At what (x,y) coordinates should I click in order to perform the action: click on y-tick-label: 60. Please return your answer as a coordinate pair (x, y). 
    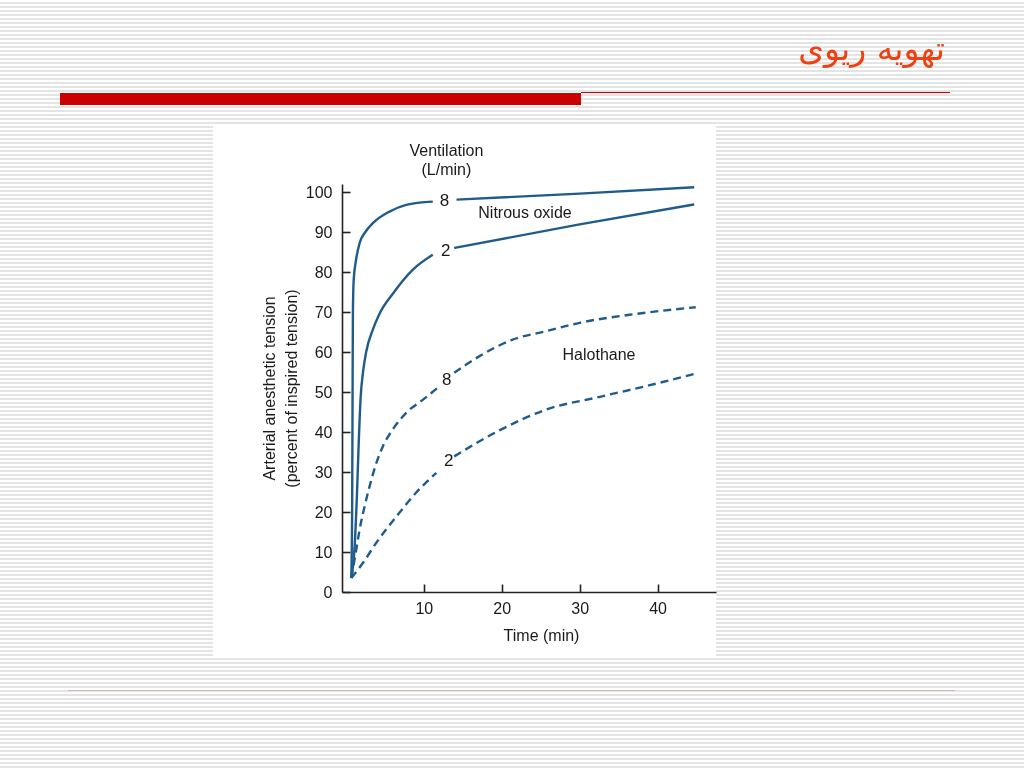
    Looking at the image, I should click on (323, 352).